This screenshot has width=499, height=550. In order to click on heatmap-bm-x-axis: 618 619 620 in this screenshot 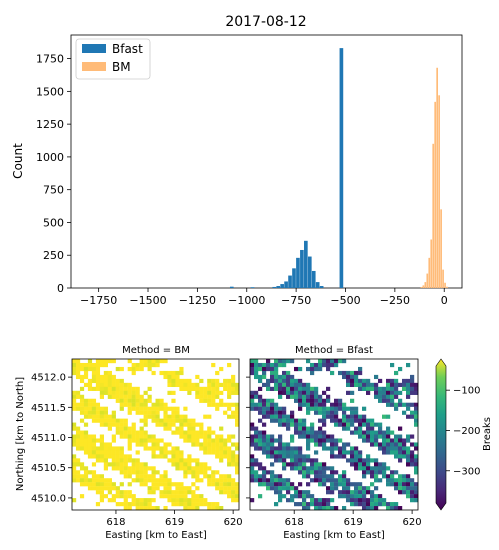, I will do `click(174, 519)`.